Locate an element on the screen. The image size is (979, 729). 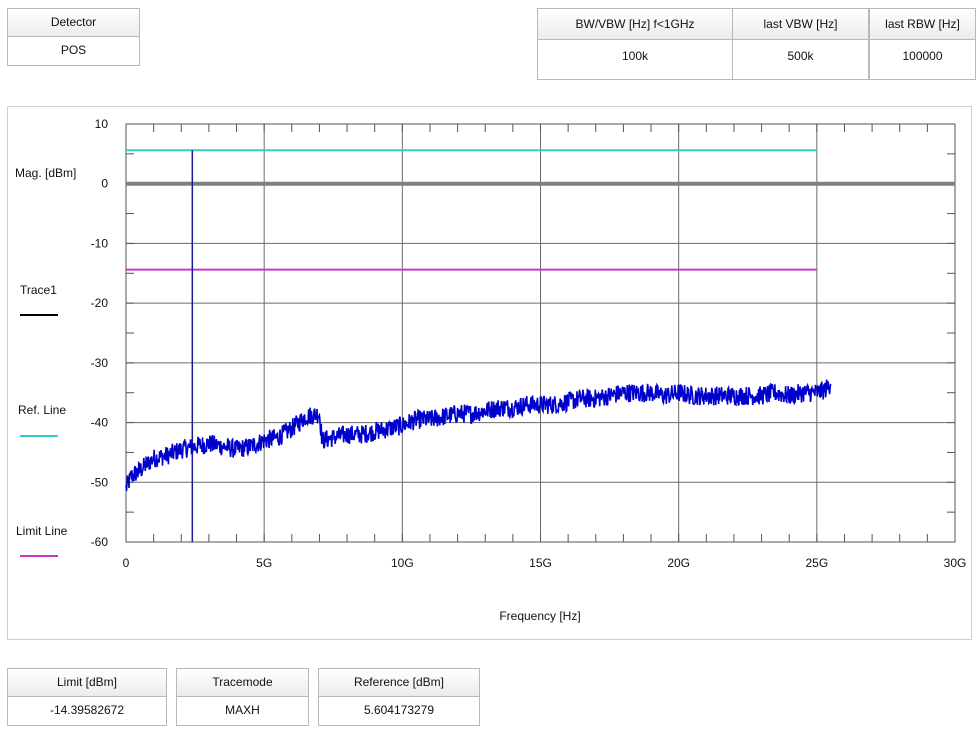
legend-ref-line-label: Ref. Line is located at coordinates (42, 410).